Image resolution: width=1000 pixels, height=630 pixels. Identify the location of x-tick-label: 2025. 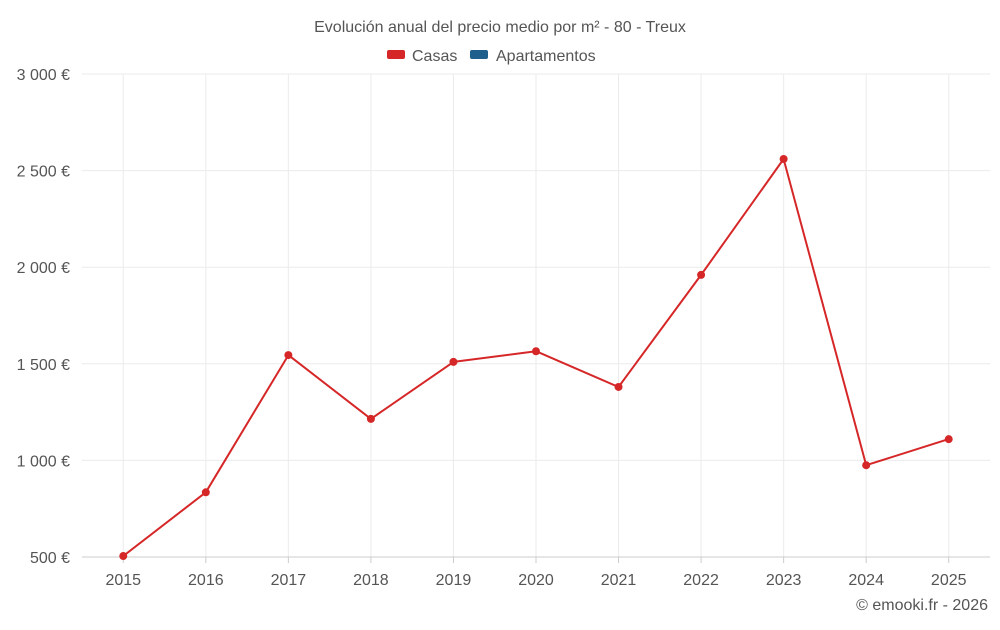
(949, 580).